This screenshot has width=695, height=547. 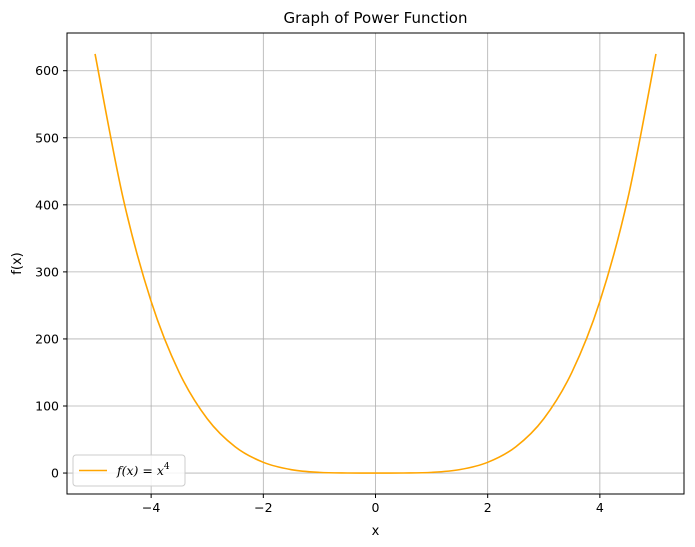 I want to click on y-tick-label: 100, so click(x=47, y=405).